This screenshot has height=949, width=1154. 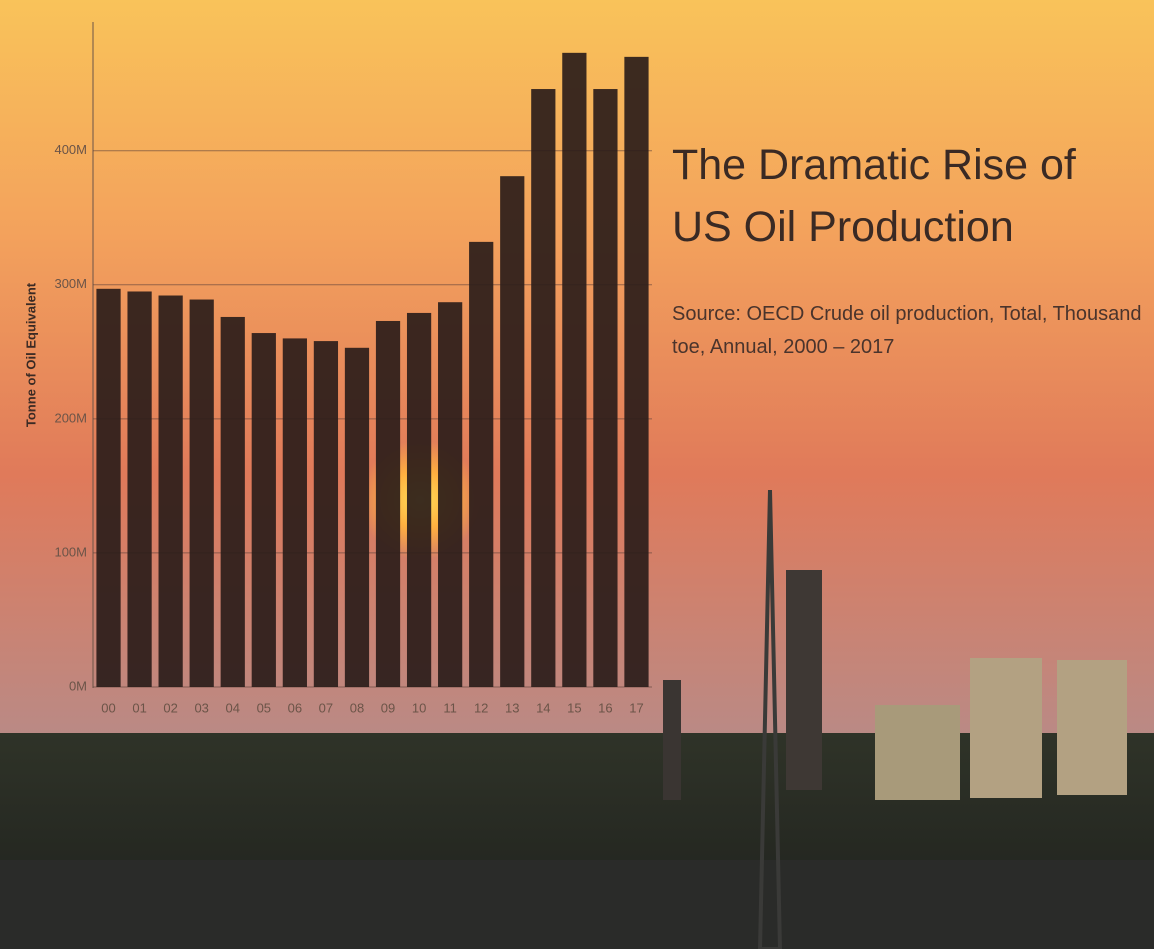 What do you see at coordinates (70, 149) in the screenshot?
I see `y-tick-label: 400M` at bounding box center [70, 149].